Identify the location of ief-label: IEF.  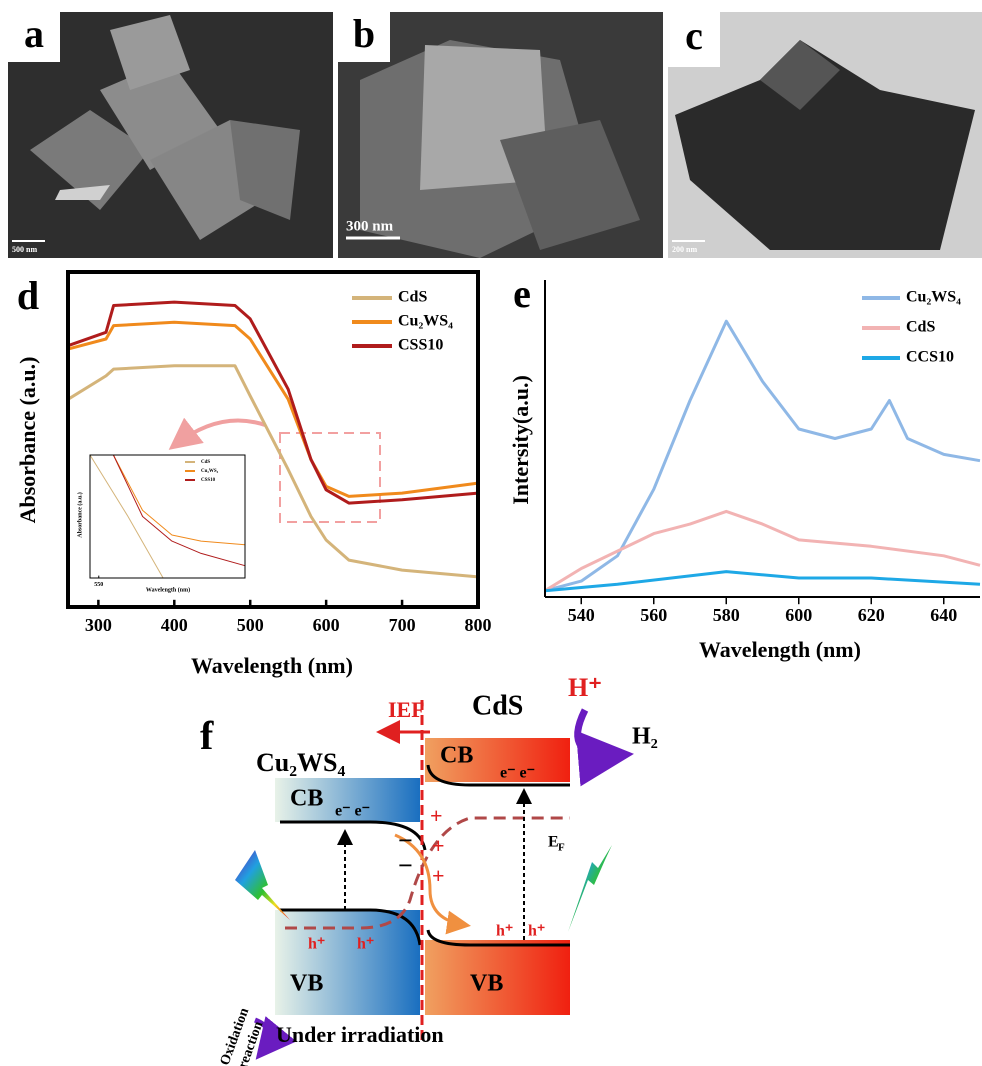
(406, 709).